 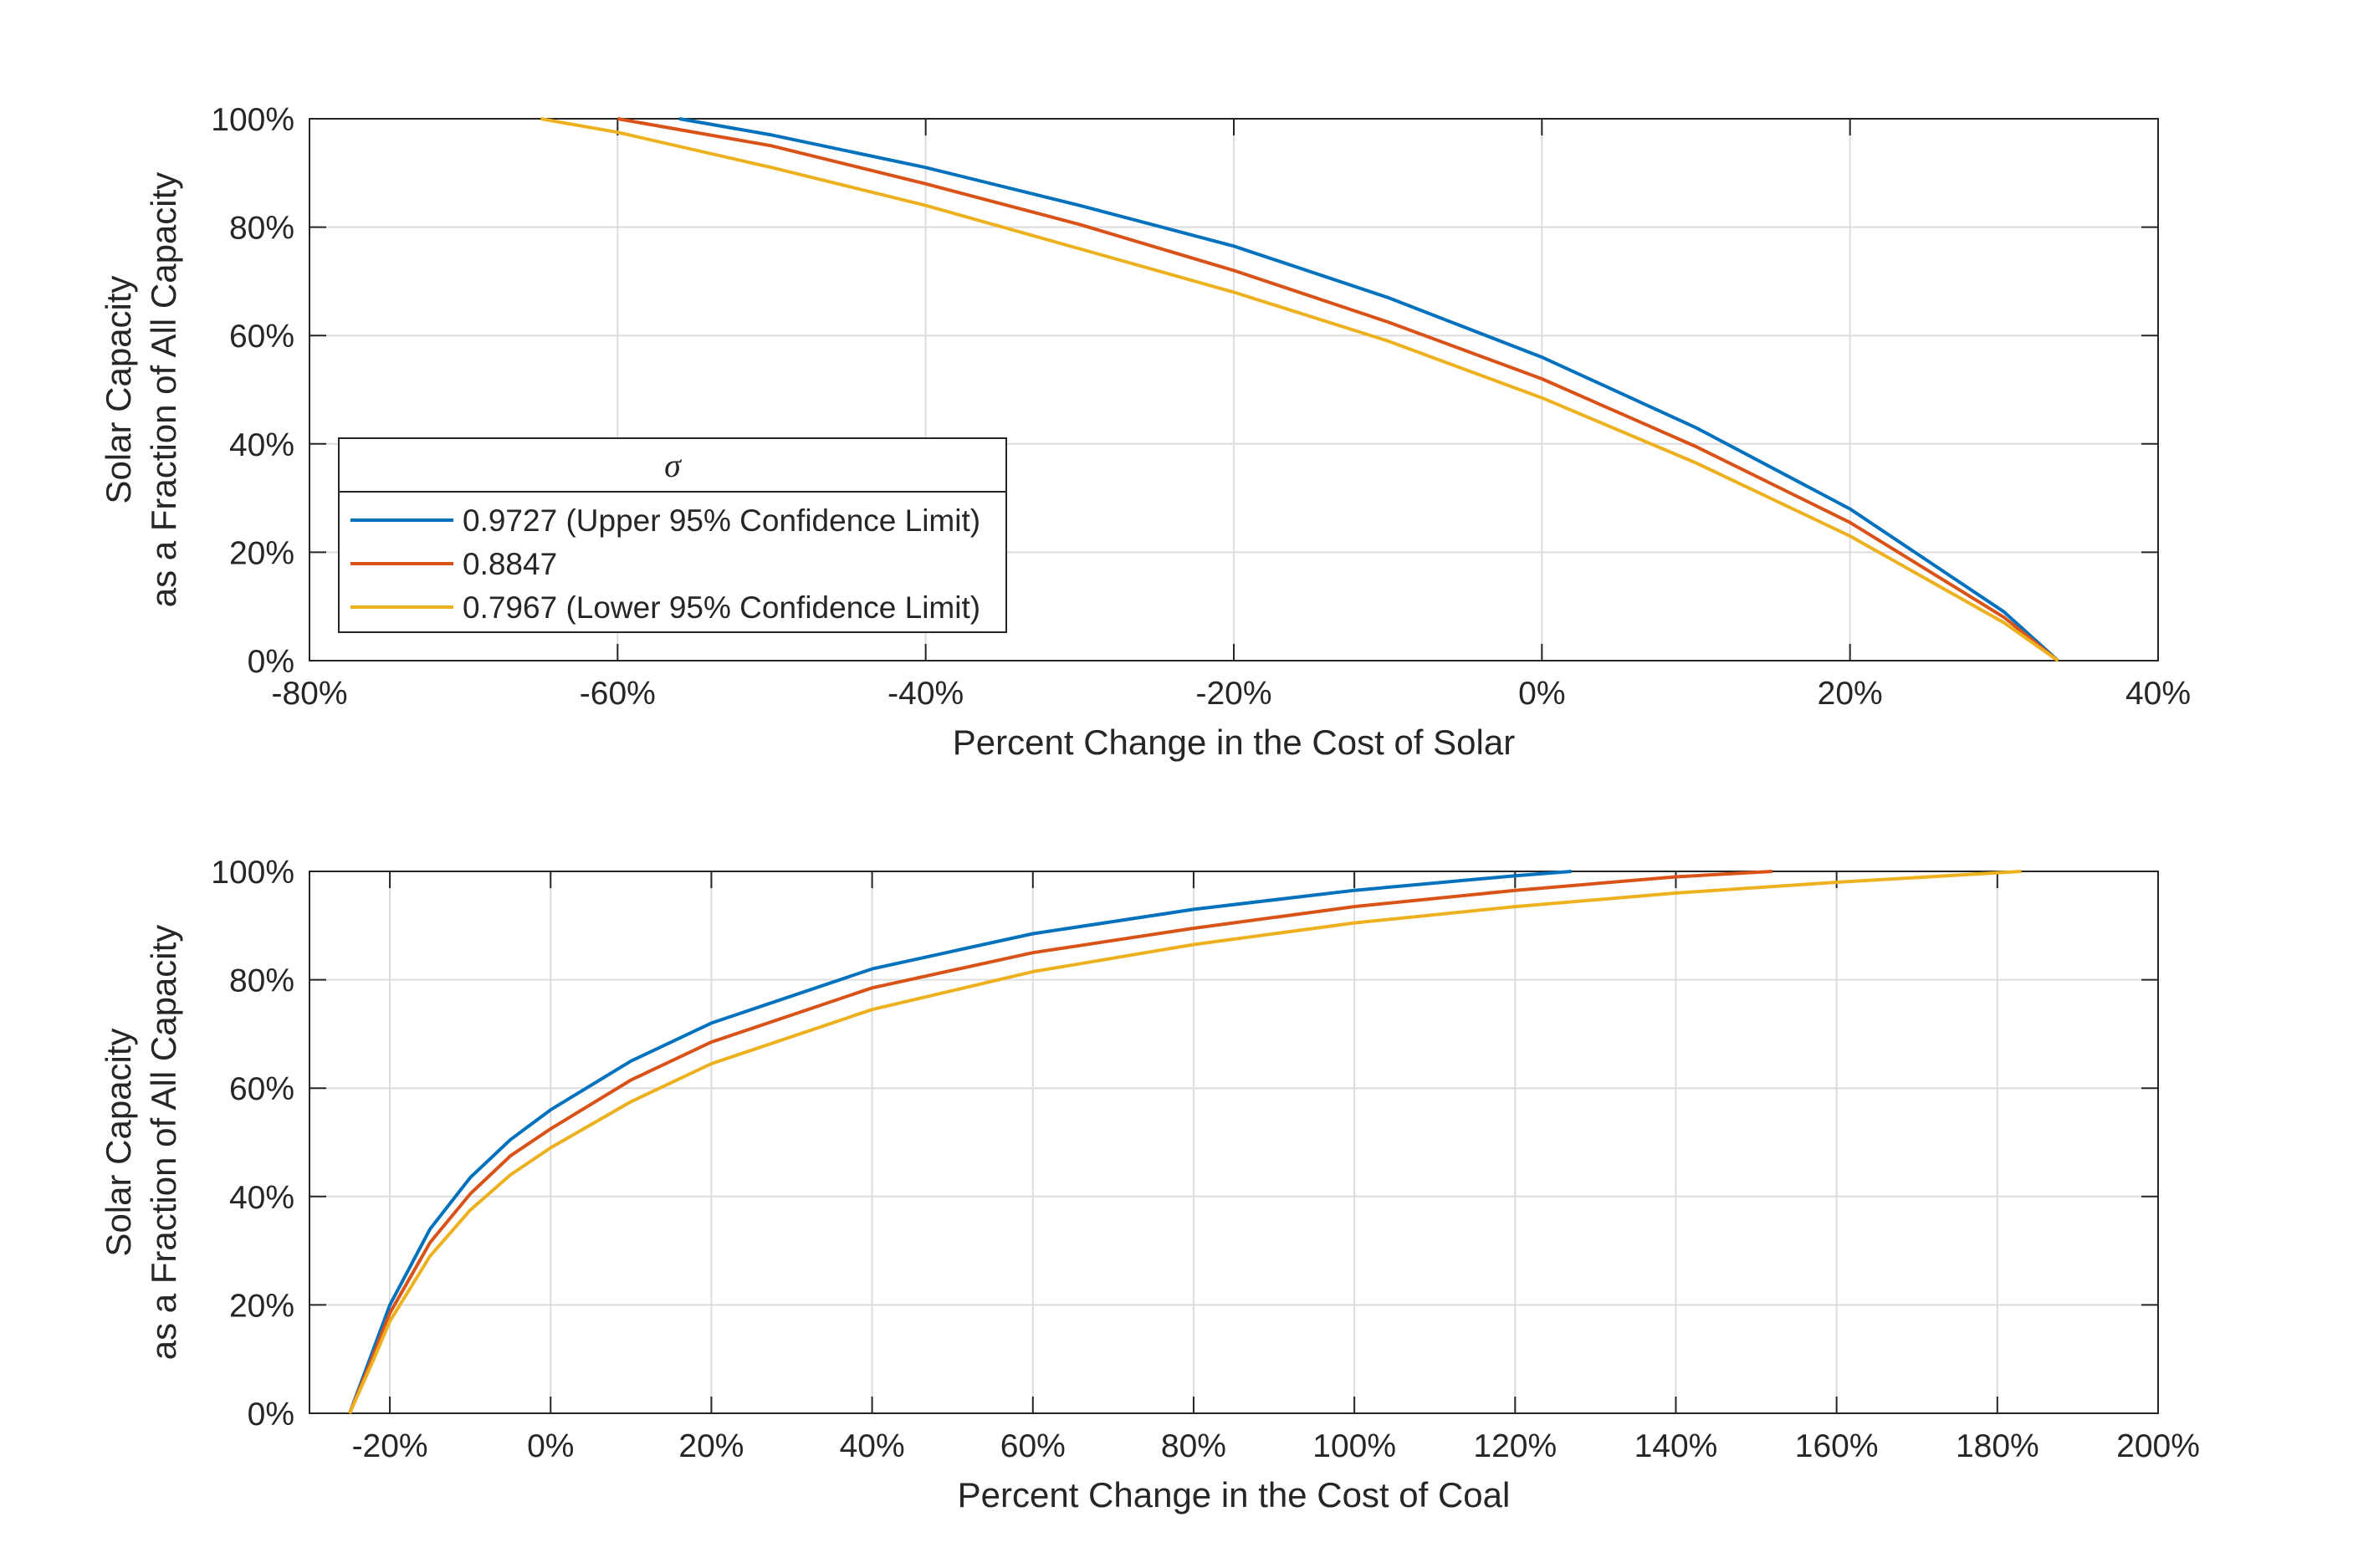 I want to click on x-tick-label: -80%, so click(x=309, y=694).